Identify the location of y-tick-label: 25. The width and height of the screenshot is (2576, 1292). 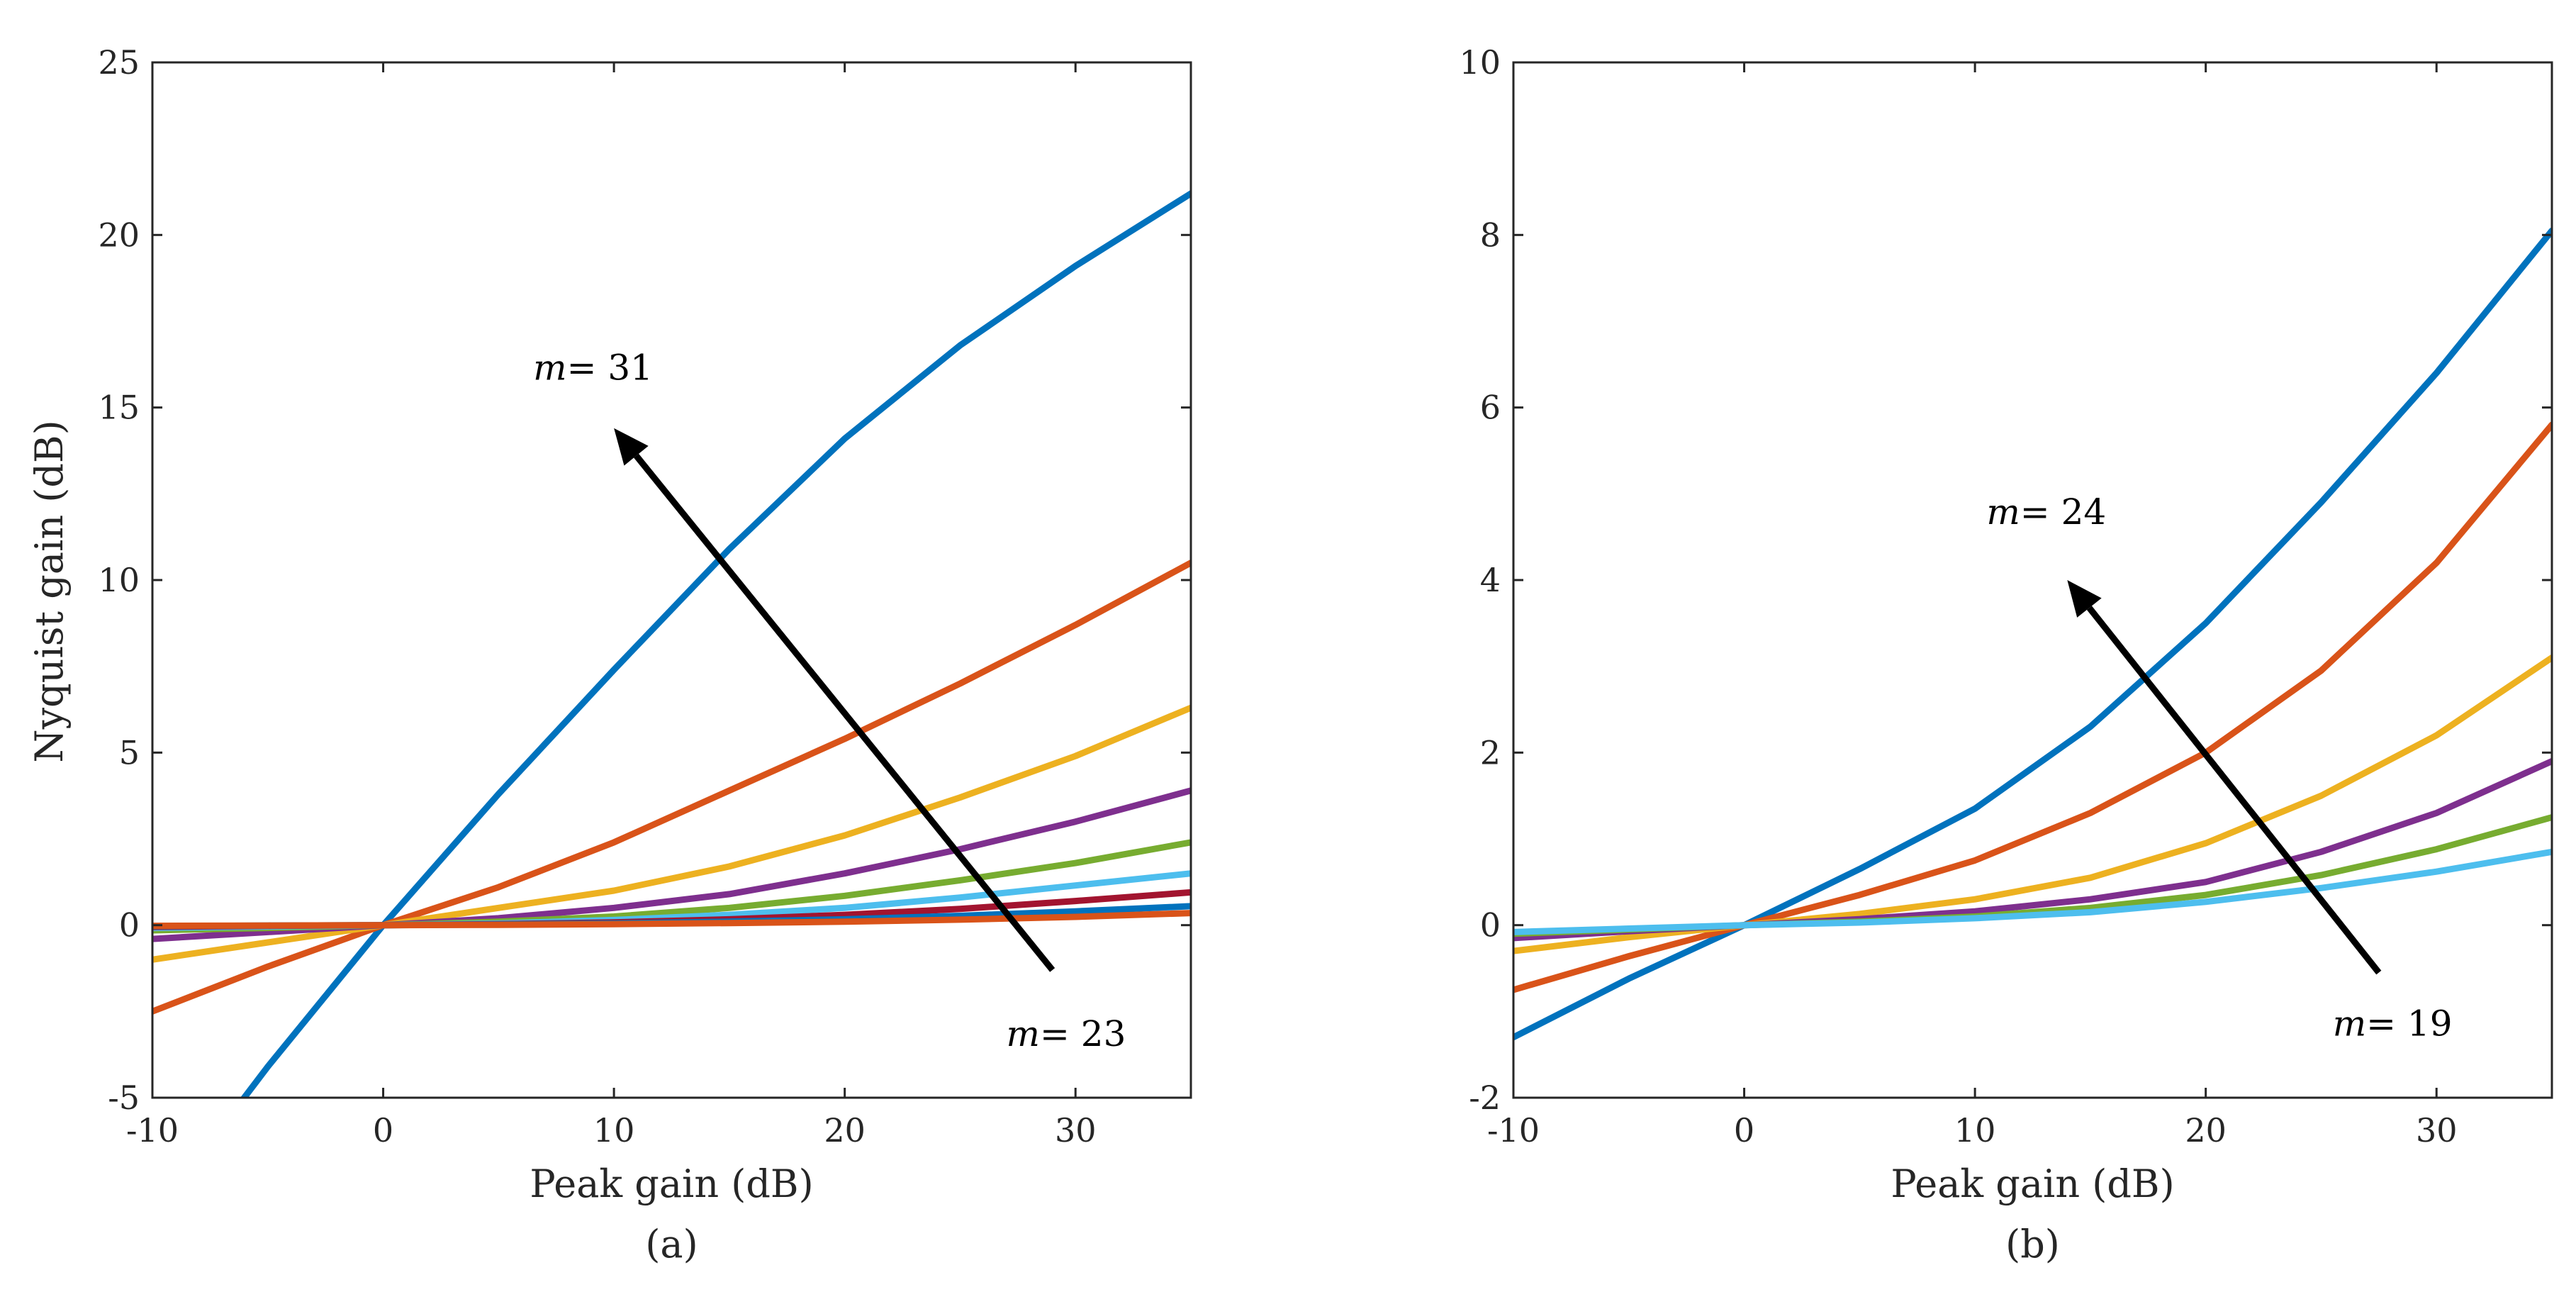
(119, 63).